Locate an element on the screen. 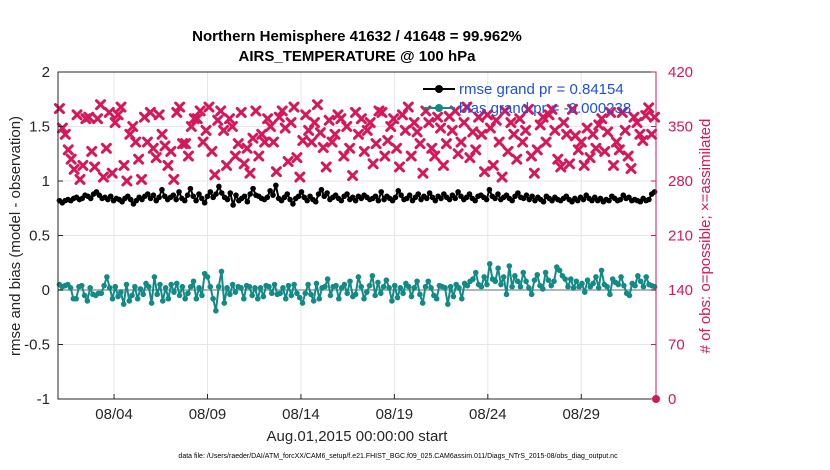 This screenshot has width=830, height=470. left-axis-tick-labels: -1 -0.5 0 0.5 1 1.5 2 is located at coordinates (37, 236).